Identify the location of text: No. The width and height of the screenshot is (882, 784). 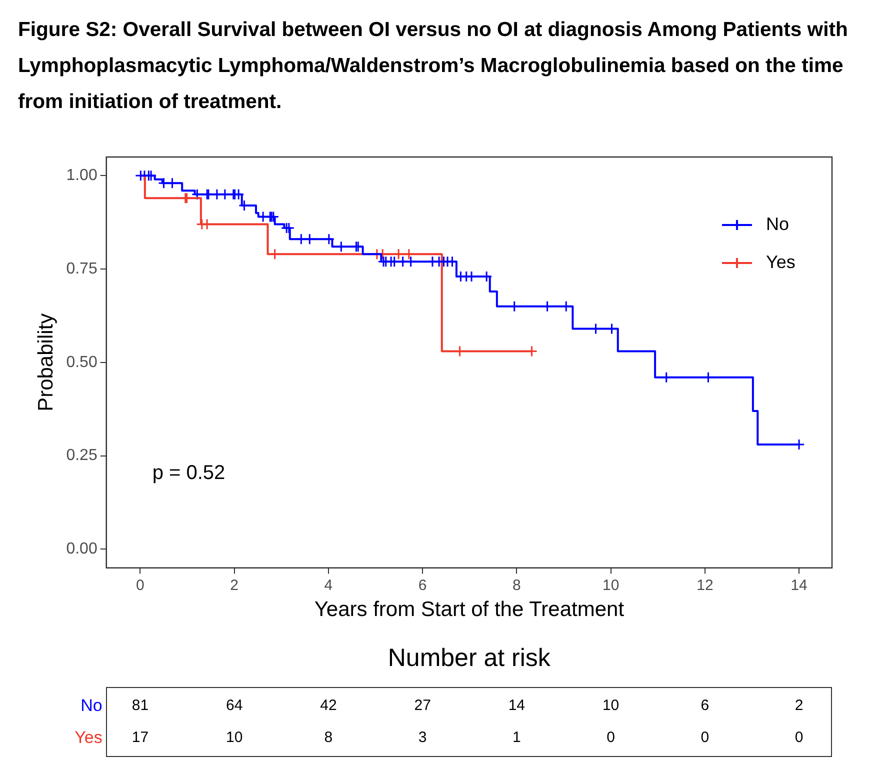
(91, 706).